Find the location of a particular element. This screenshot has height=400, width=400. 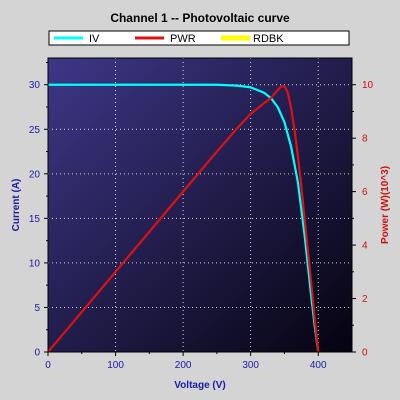

x-tick-label: 0 is located at coordinates (48, 365).